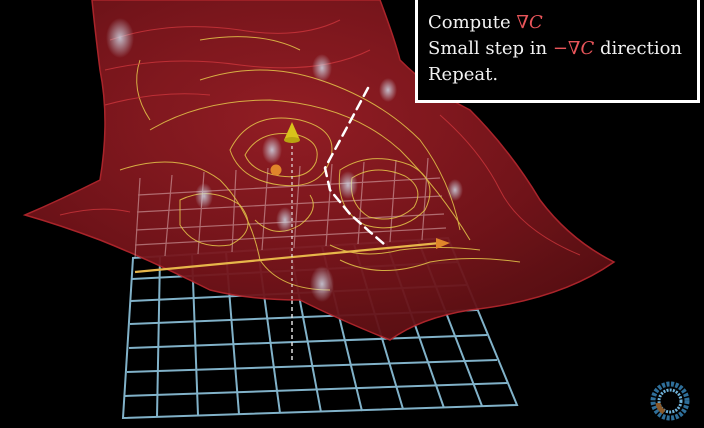  Describe the element at coordinates (290, 208) in the screenshot. I see `surface-grid` at that location.